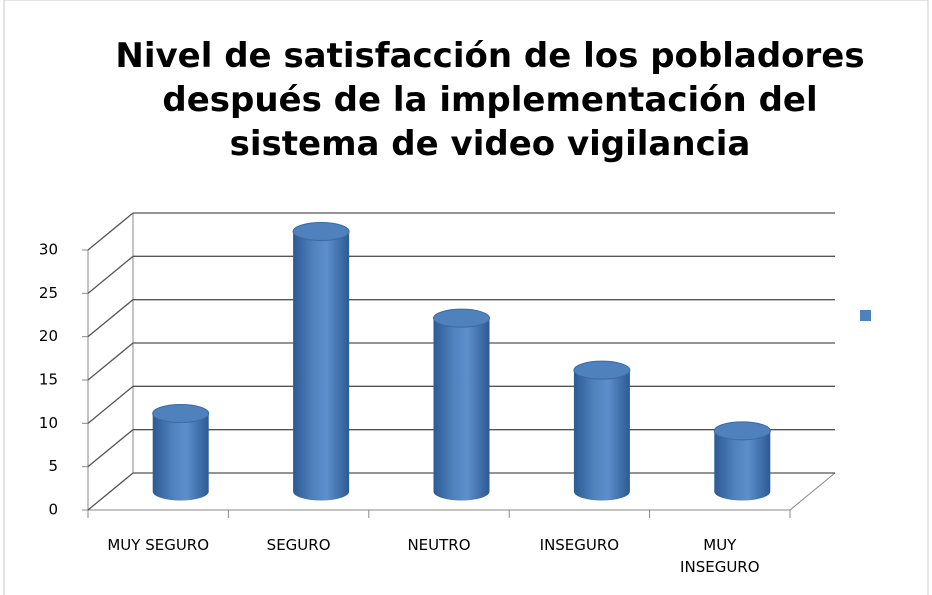 This screenshot has width=932, height=595. I want to click on x-tick-label: MUY SEGURO, so click(158, 545).